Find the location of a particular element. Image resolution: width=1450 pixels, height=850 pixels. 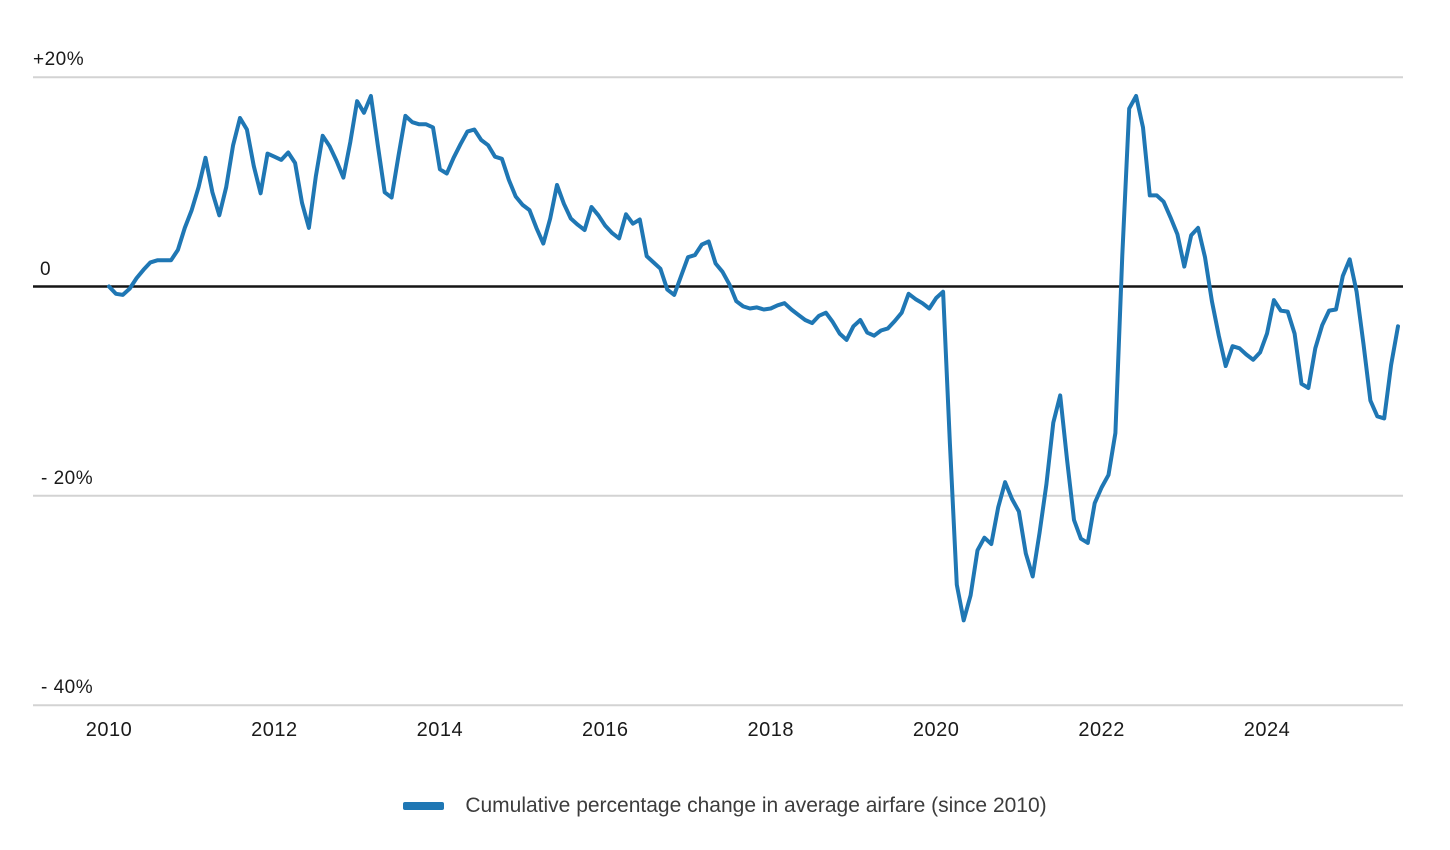

x-axis-tick-label: 2018 is located at coordinates (770, 730).